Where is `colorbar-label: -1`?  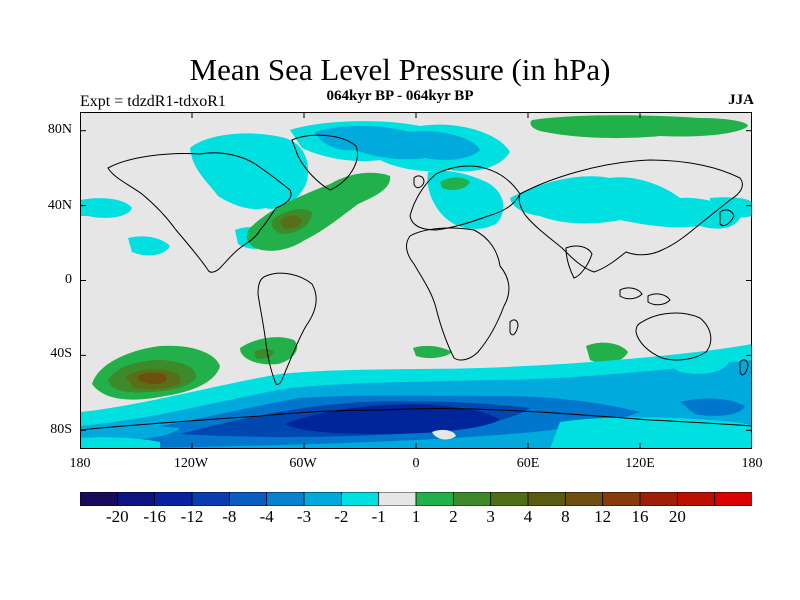
colorbar-label: -1 is located at coordinates (378, 516).